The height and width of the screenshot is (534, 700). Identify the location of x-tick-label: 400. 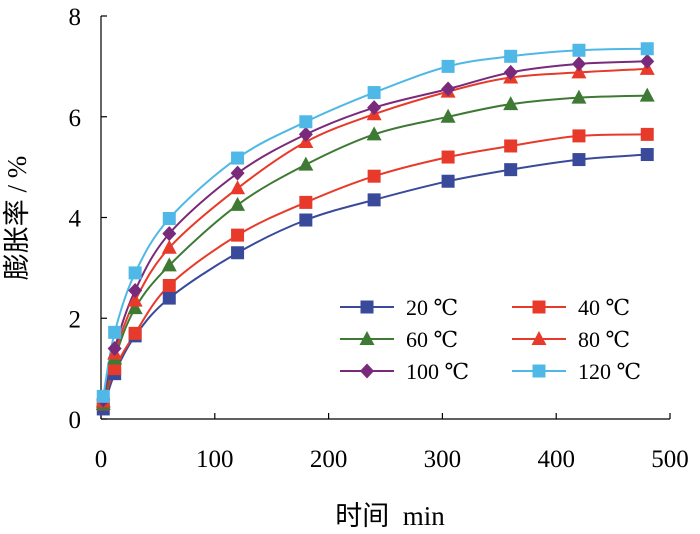
(556, 459).